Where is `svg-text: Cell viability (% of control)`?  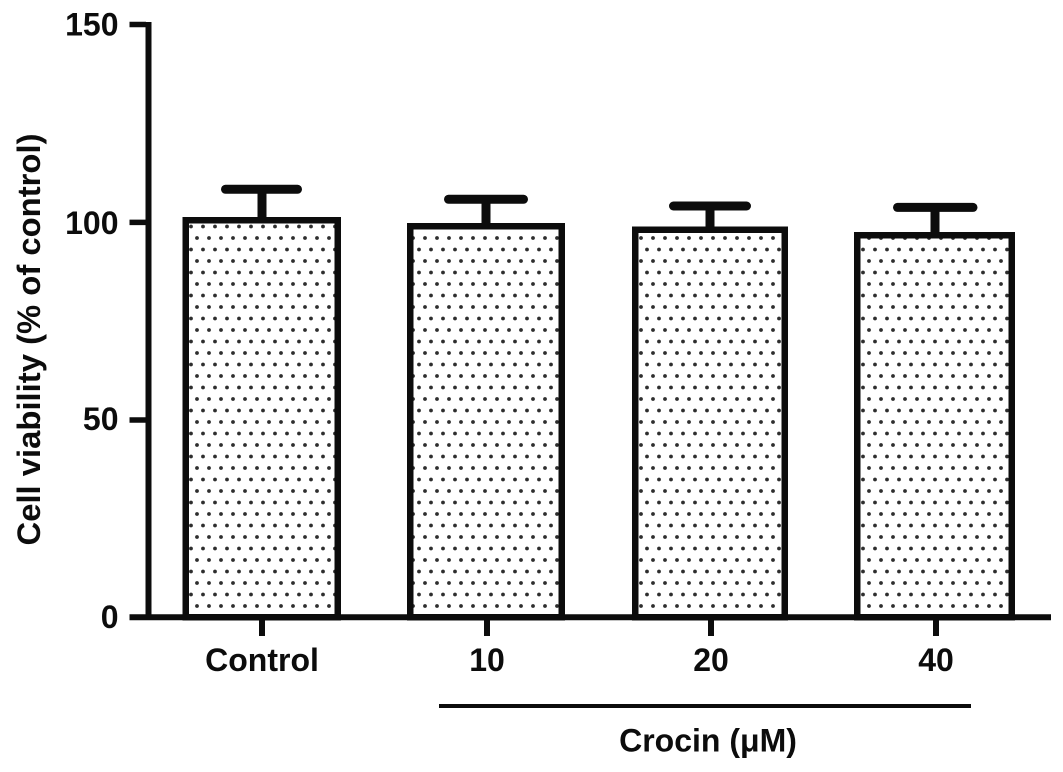 svg-text: Cell viability (% of control) is located at coordinates (29, 339).